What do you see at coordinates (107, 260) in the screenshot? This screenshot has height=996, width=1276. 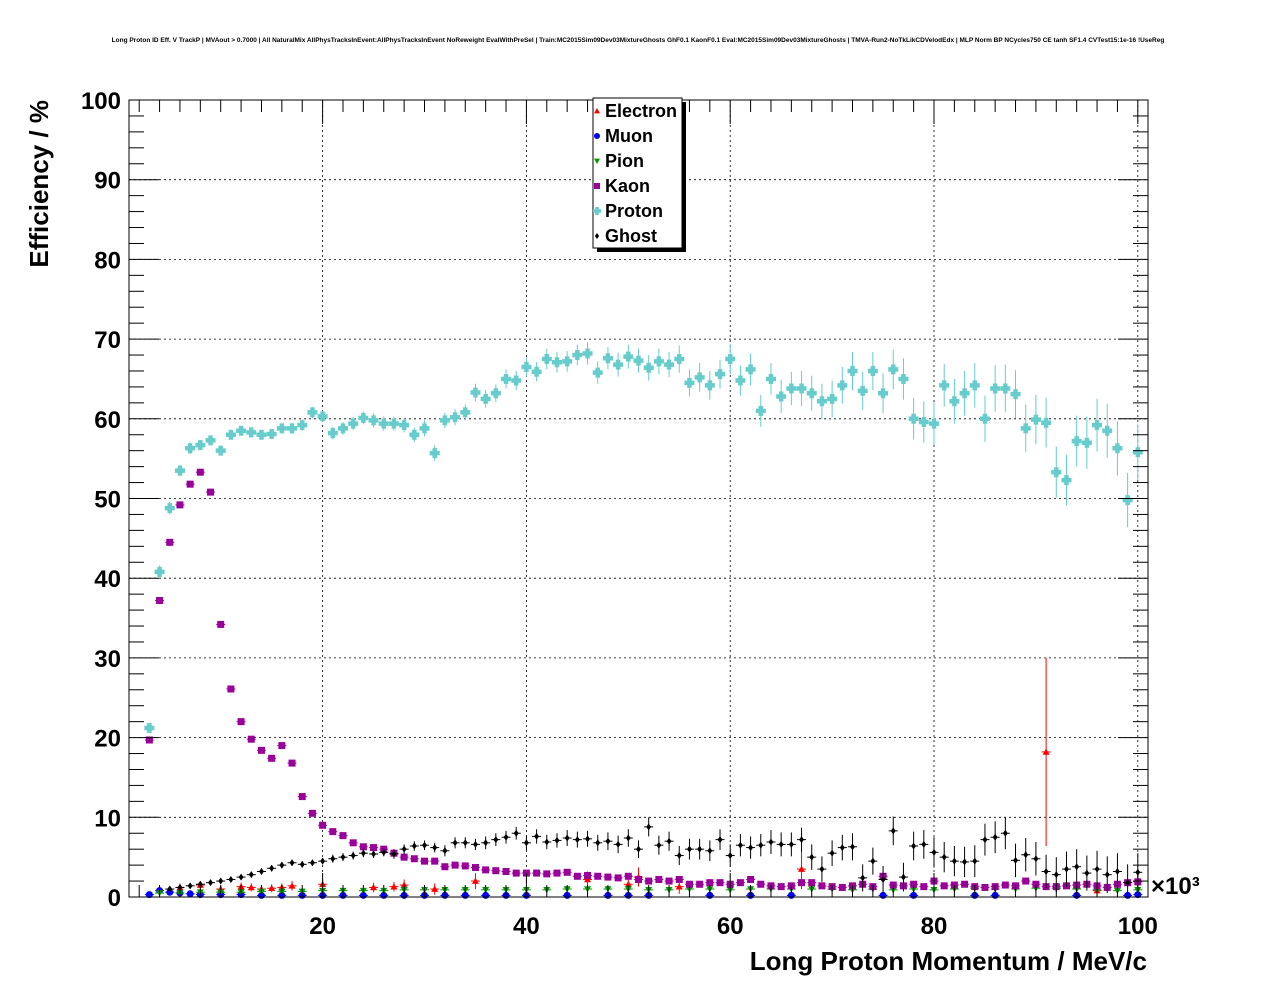 I see `y-tick-label: 80` at bounding box center [107, 260].